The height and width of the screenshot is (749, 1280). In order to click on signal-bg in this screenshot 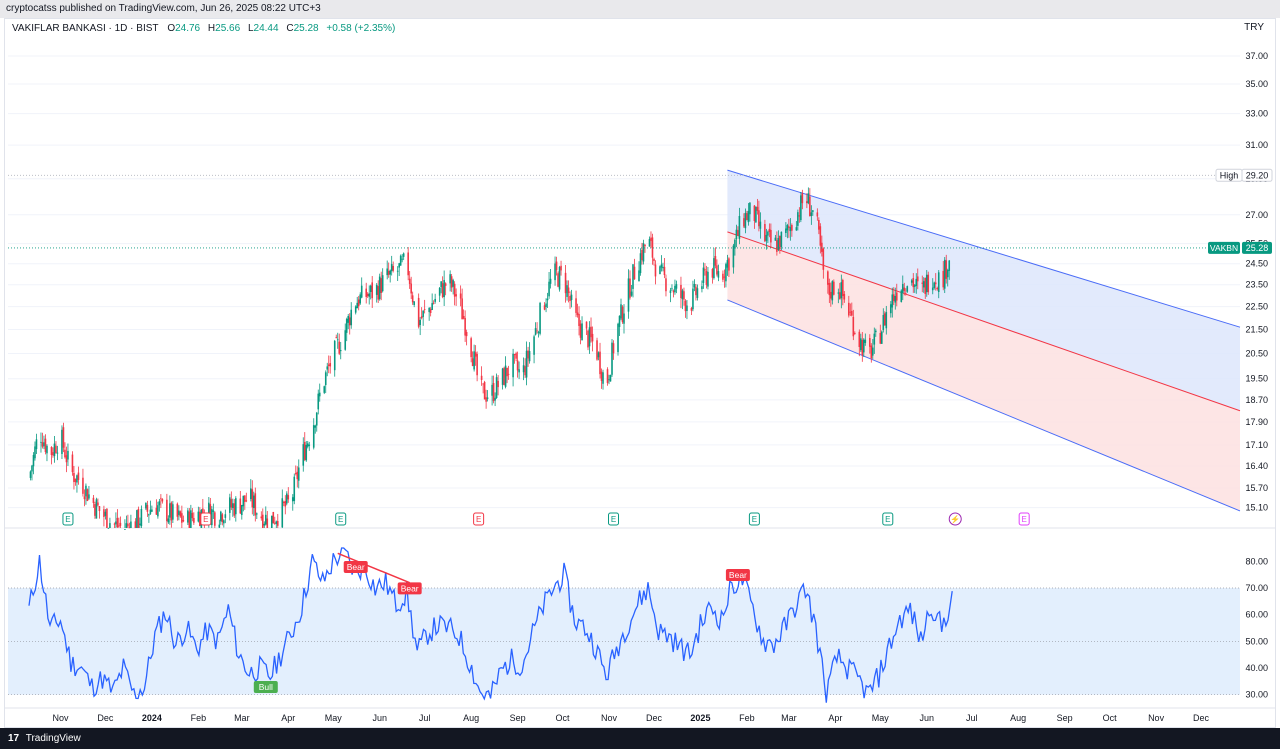, I will do `click(409, 588)`.